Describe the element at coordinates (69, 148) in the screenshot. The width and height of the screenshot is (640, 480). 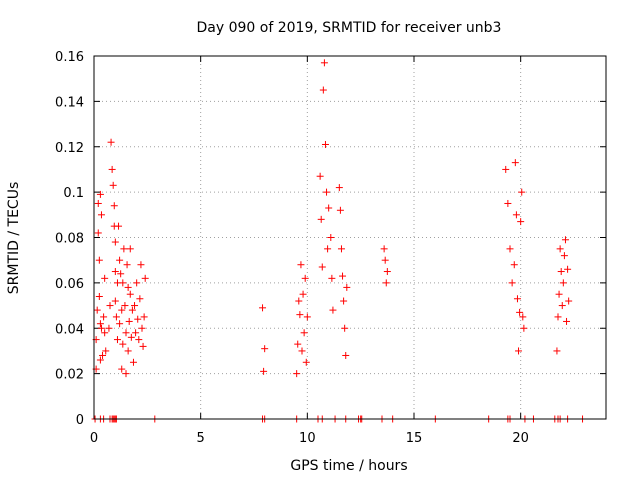
I see `y-tick-label: 0.12` at that location.